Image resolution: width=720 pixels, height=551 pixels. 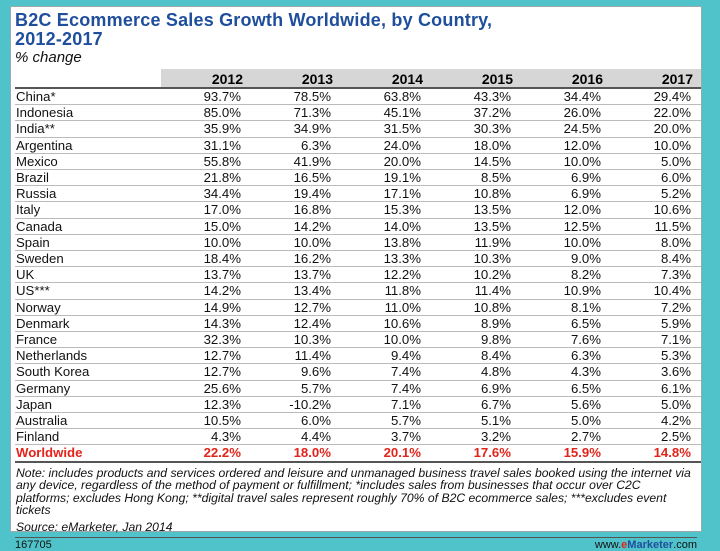 What do you see at coordinates (88, 97) in the screenshot?
I see `country-cell: China*` at bounding box center [88, 97].